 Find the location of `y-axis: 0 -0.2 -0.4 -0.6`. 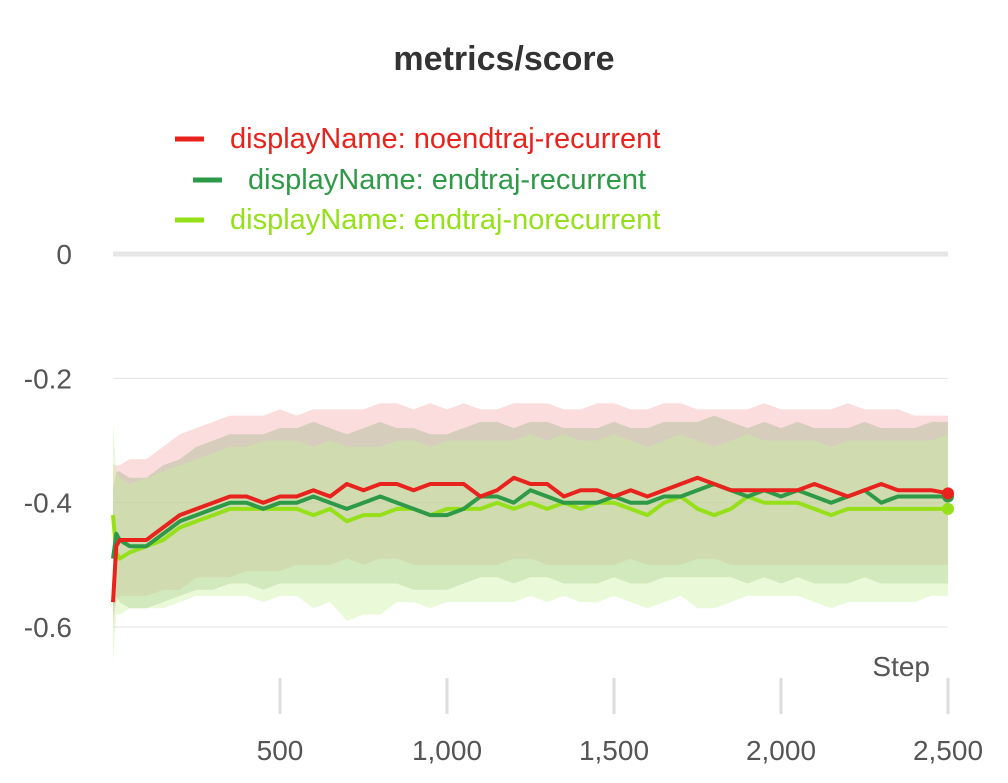

y-axis: 0 -0.2 -0.4 -0.6 is located at coordinates (48, 441).